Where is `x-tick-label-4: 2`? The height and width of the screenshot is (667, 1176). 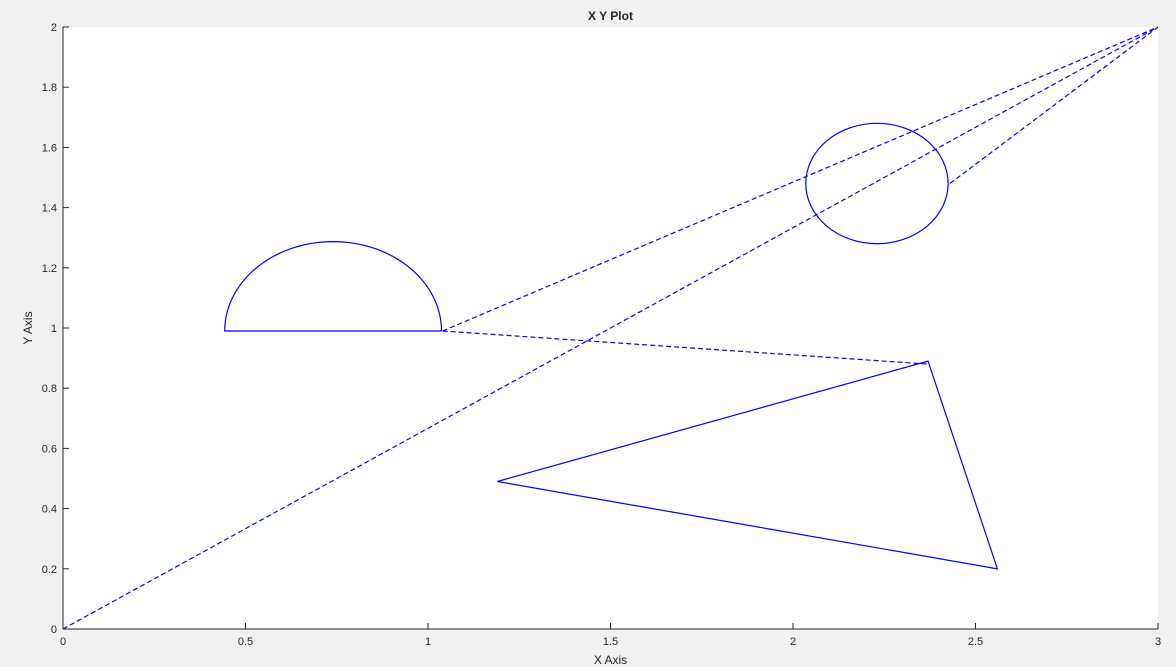 x-tick-label-4: 2 is located at coordinates (793, 642).